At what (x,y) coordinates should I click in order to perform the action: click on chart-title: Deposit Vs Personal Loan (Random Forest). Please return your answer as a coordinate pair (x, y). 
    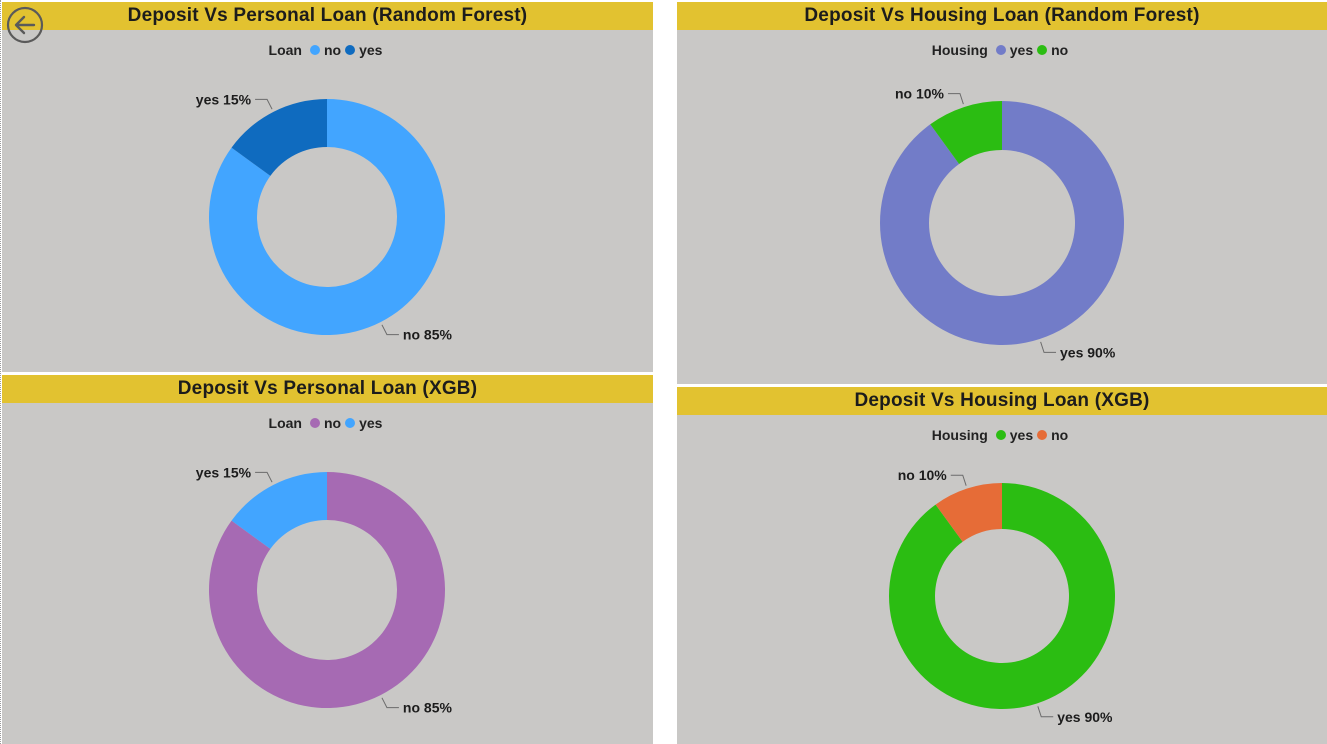
    Looking at the image, I should click on (327, 16).